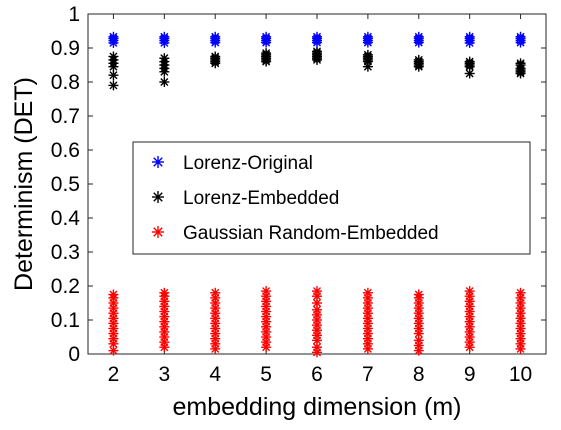 This screenshot has width=561, height=430. Describe the element at coordinates (368, 374) in the screenshot. I see `x-tick-label: 7` at that location.